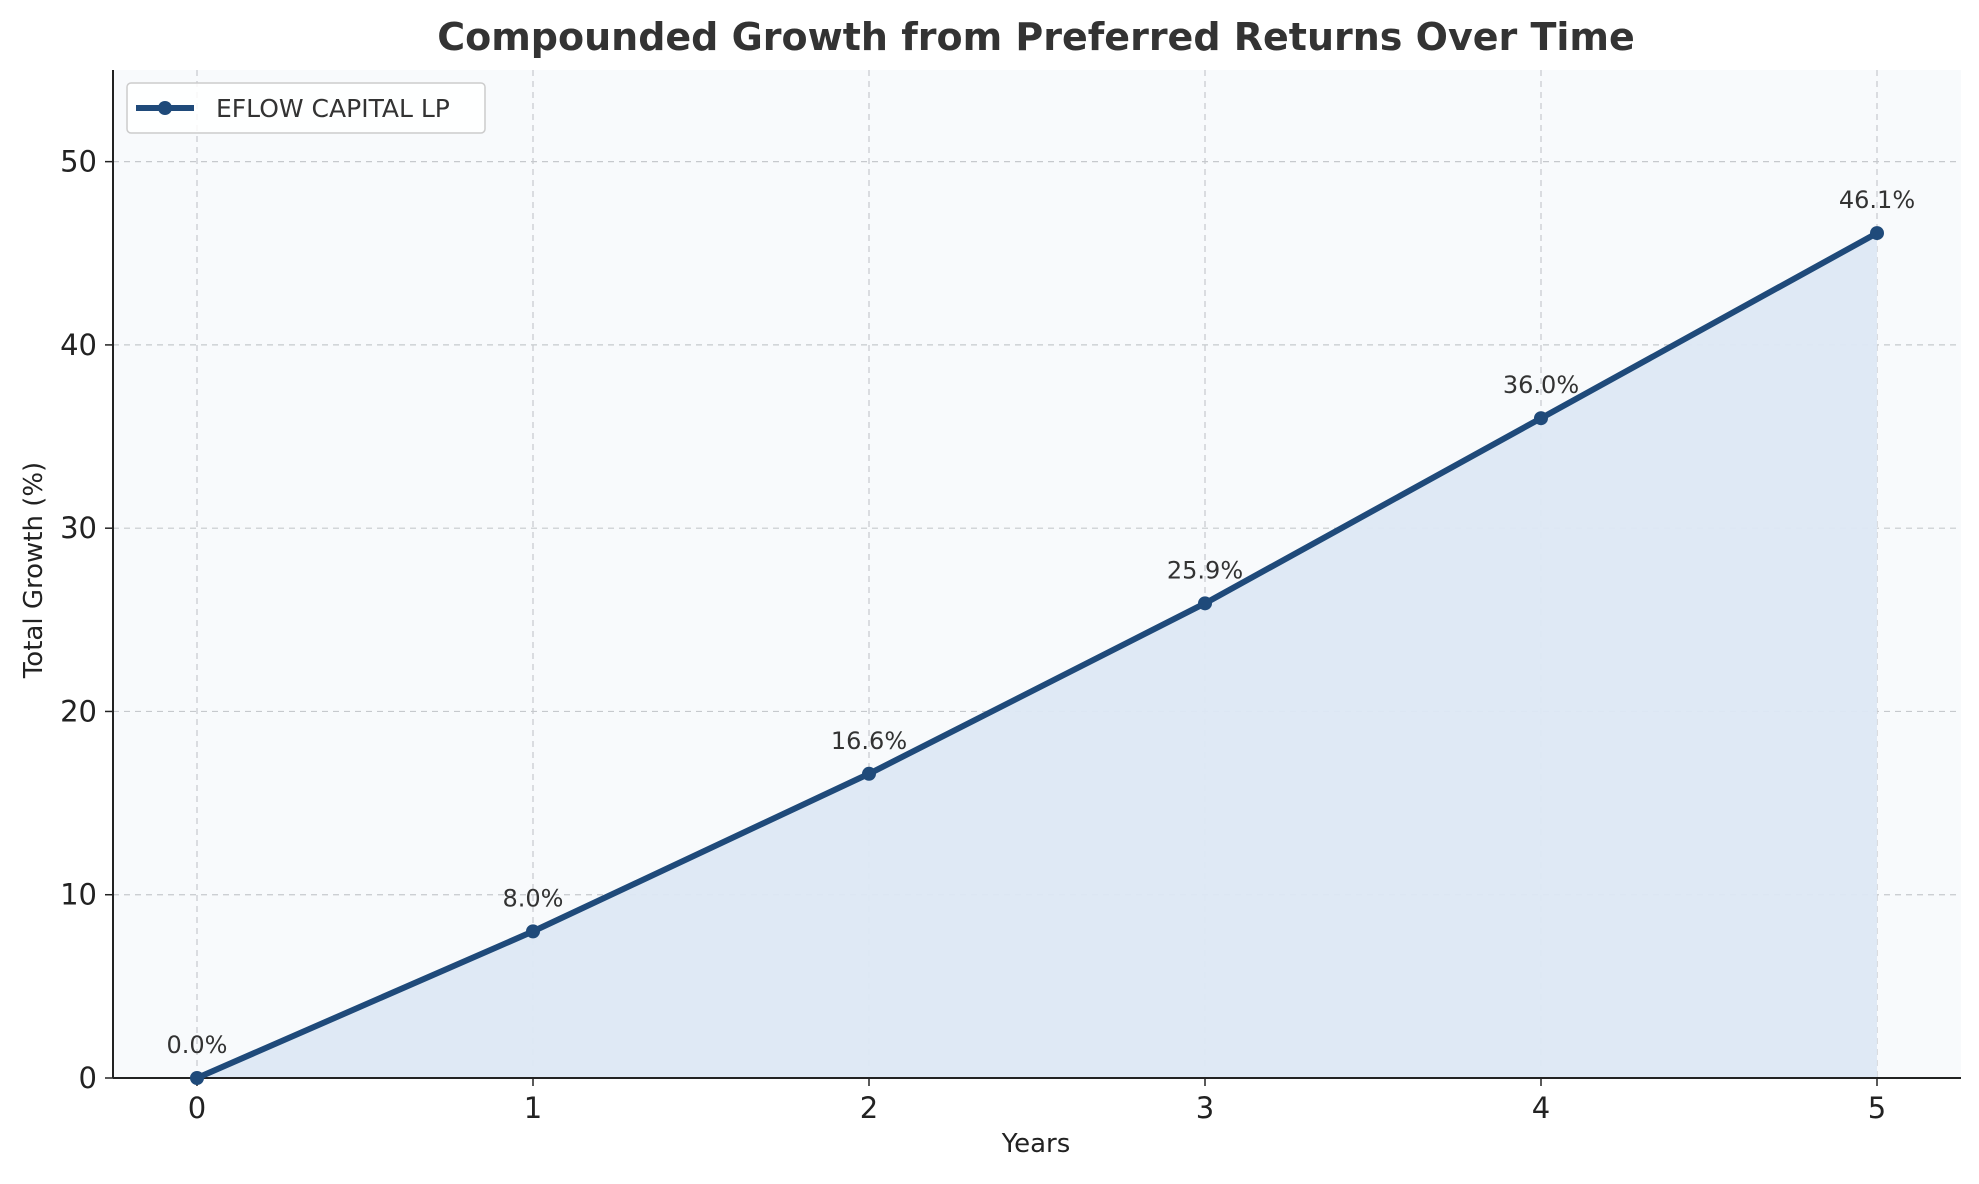 This screenshot has height=1184, width=1979. What do you see at coordinates (869, 1108) in the screenshot?
I see `x-tick-label: 2` at bounding box center [869, 1108].